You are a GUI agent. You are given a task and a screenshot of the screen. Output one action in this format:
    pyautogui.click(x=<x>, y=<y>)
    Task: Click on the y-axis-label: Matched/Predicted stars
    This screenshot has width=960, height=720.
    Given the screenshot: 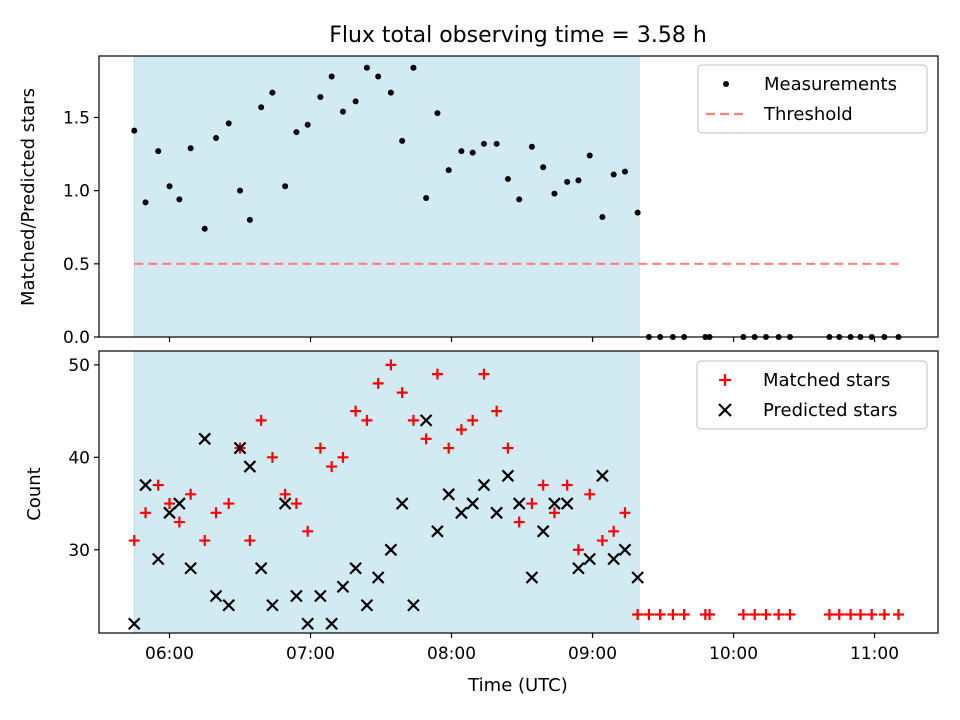 What is the action you would take?
    pyautogui.click(x=28, y=197)
    